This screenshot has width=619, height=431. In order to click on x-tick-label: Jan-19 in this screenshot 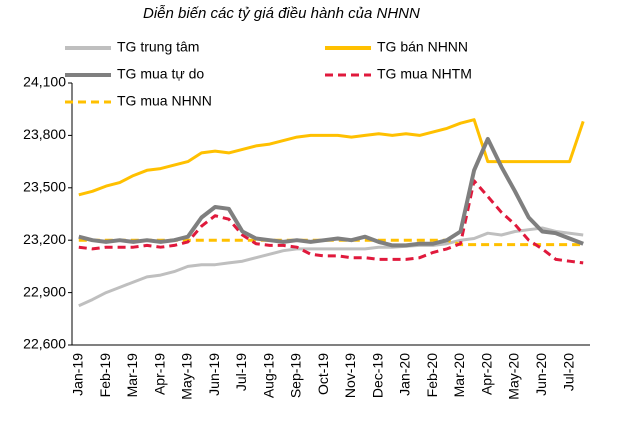, I will do `click(78, 374)`.